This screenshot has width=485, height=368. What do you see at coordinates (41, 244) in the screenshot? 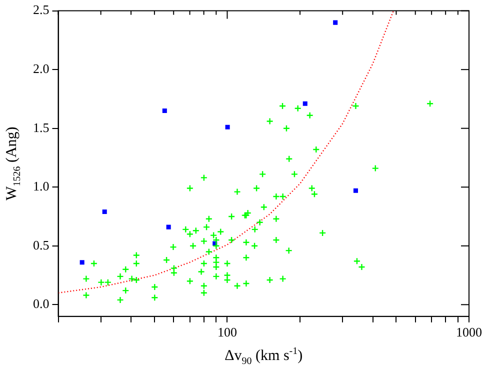
I see `y-tick-label: 0.5` at bounding box center [41, 244].